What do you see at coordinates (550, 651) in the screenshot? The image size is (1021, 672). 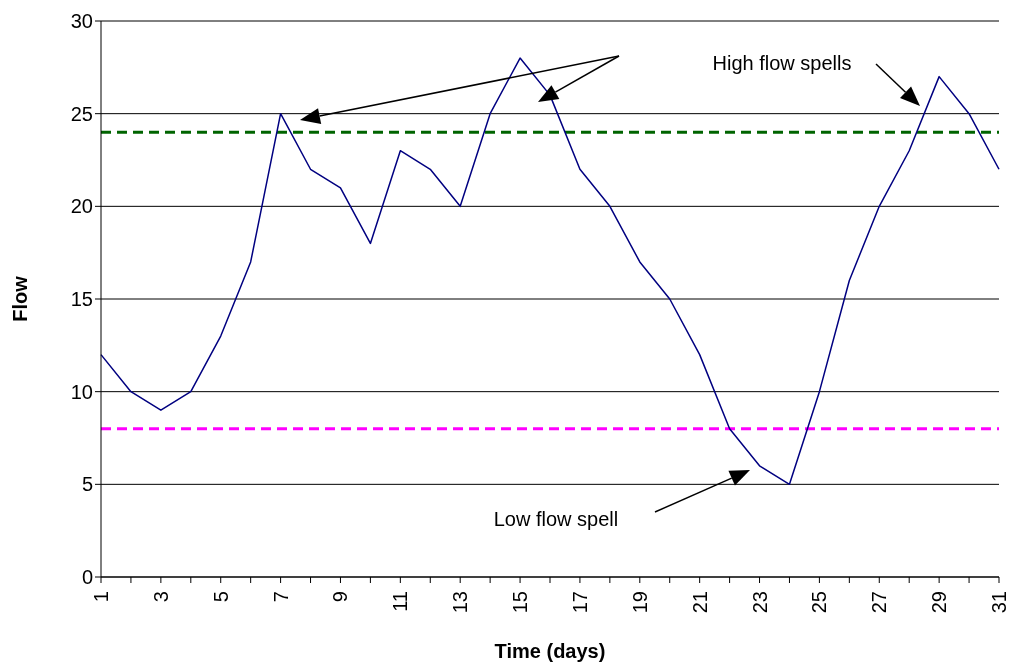 I see `x-axis-title: Time (days)` at bounding box center [550, 651].